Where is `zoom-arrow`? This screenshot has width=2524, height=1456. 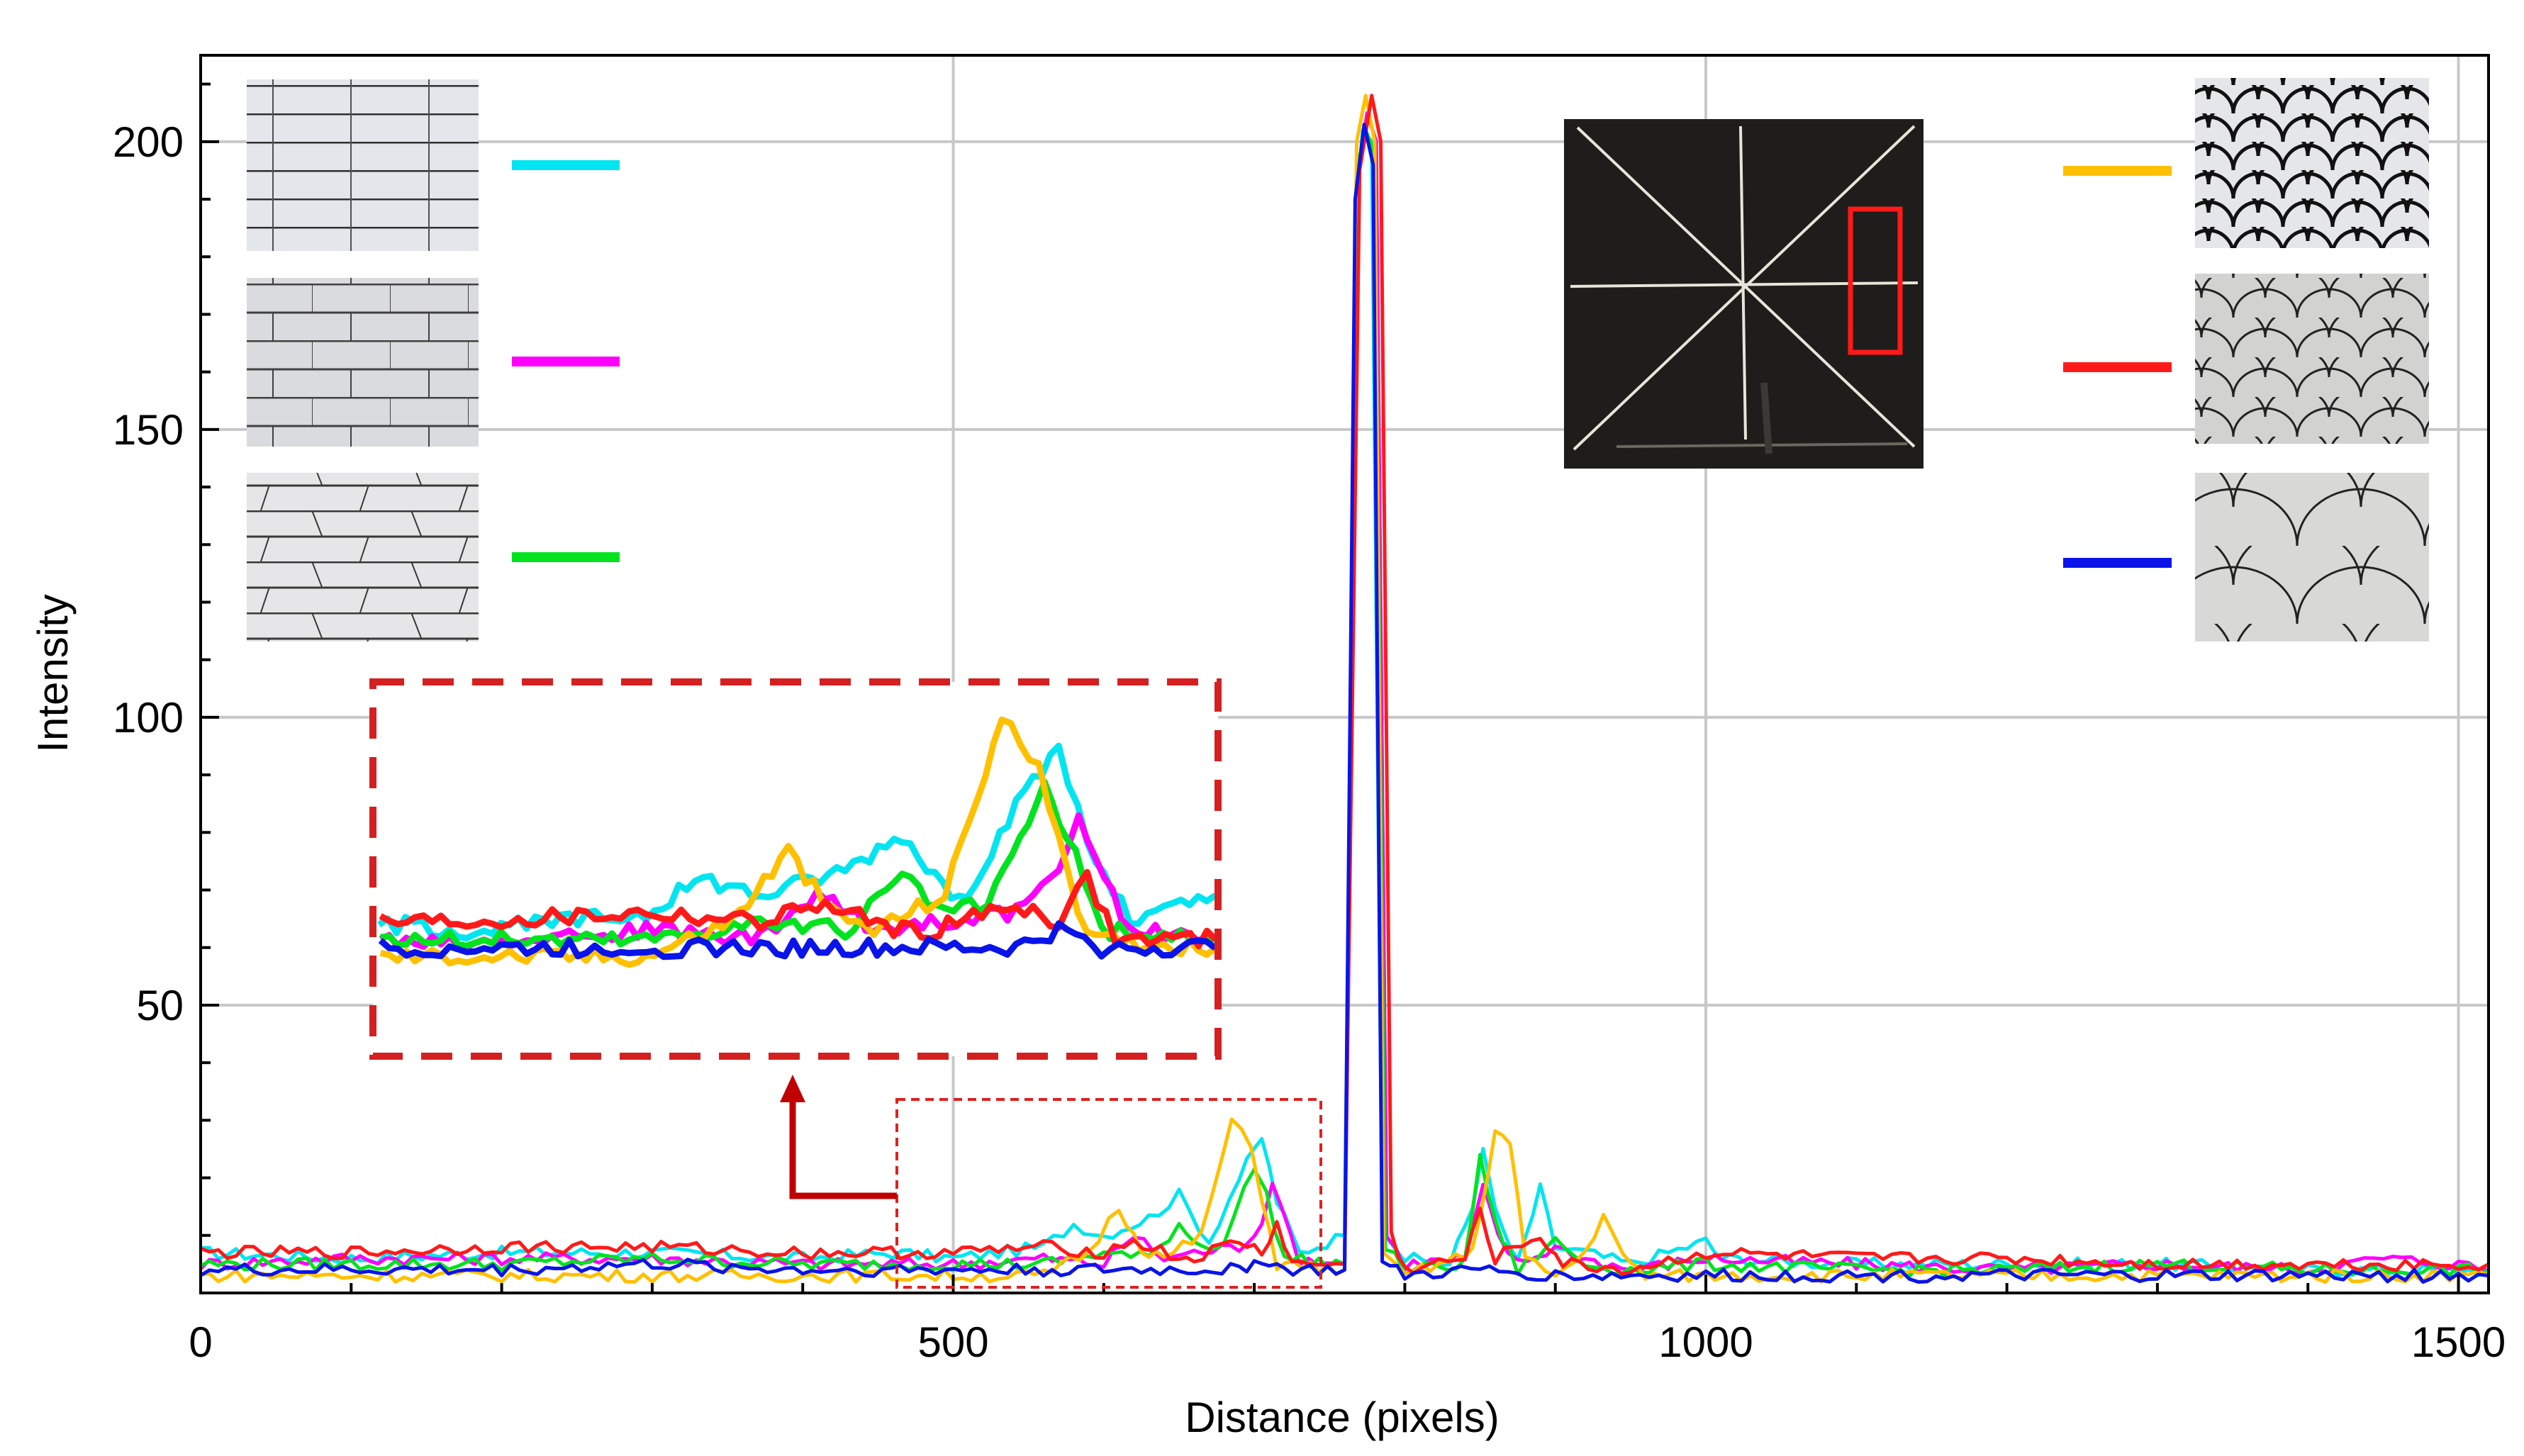
zoom-arrow is located at coordinates (838, 1137).